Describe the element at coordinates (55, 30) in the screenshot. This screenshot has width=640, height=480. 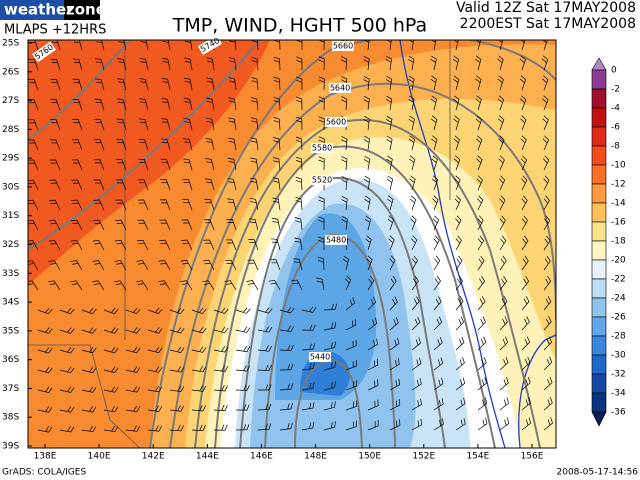
I see `model-label: MLAPS +12HRS` at that location.